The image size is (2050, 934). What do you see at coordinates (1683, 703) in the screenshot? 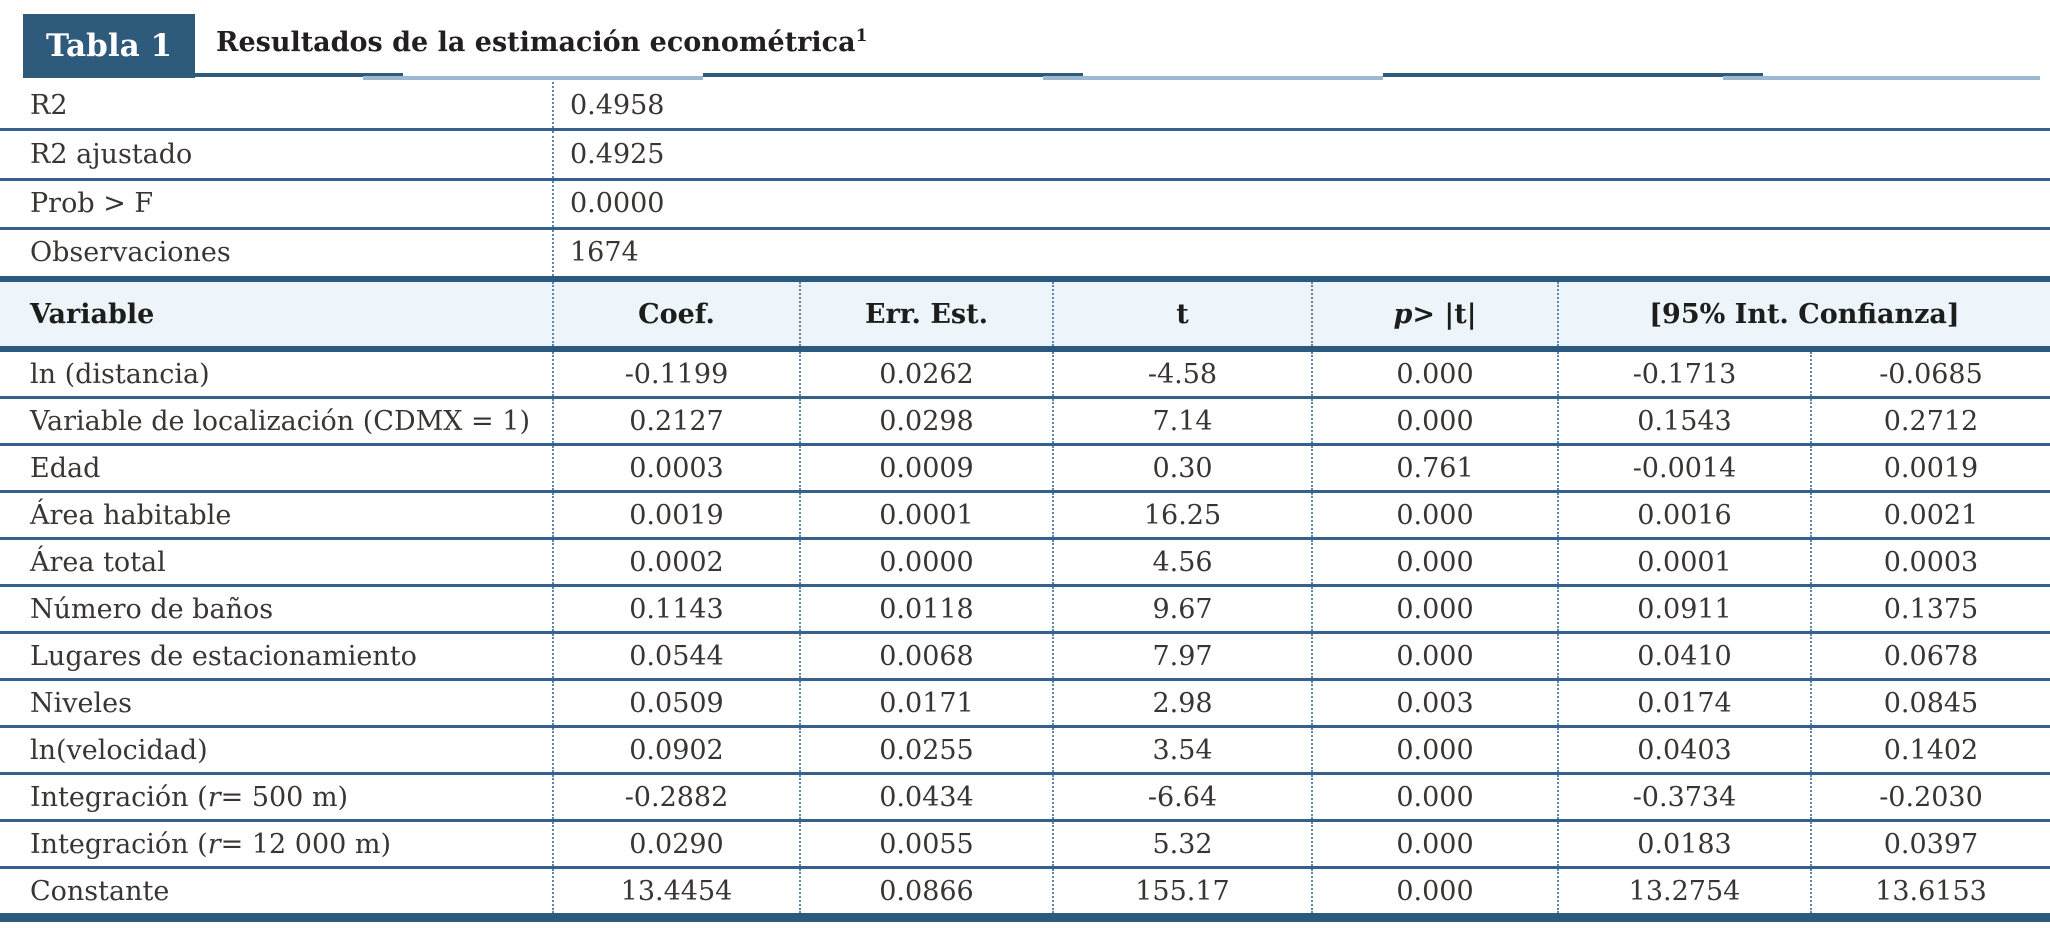
I see `cell-ci_low: 0.0174` at bounding box center [1683, 703].